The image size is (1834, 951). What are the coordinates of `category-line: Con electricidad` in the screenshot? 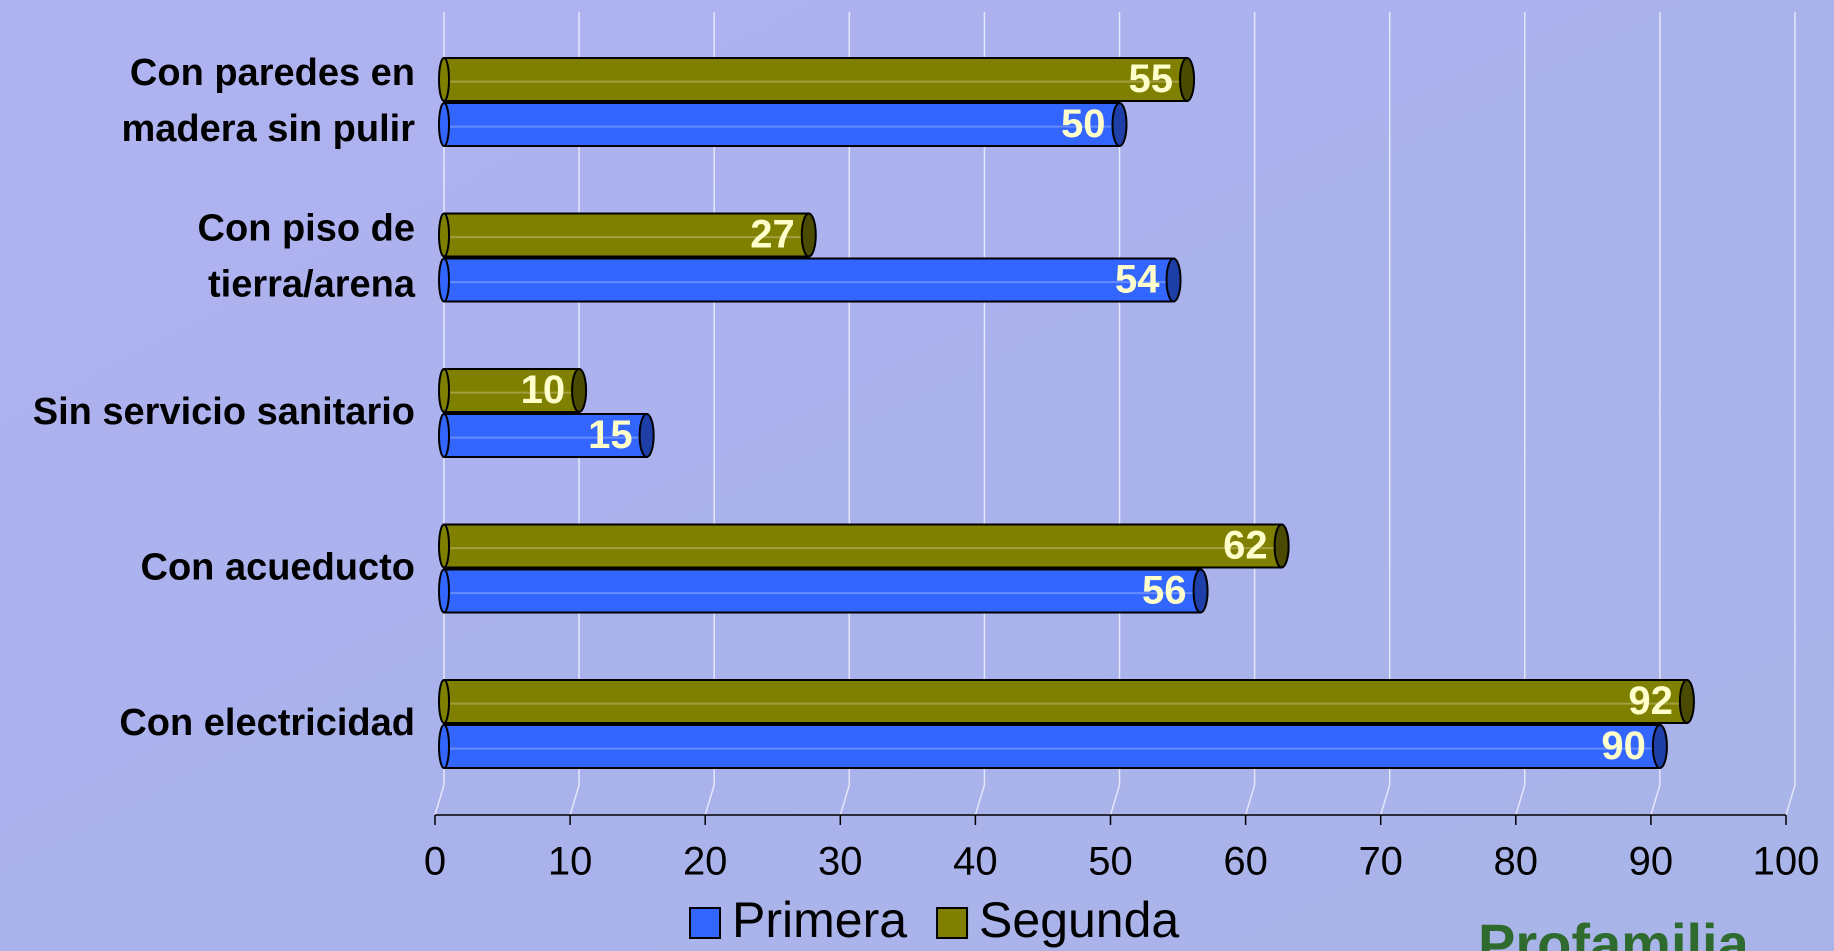 It's located at (267, 723).